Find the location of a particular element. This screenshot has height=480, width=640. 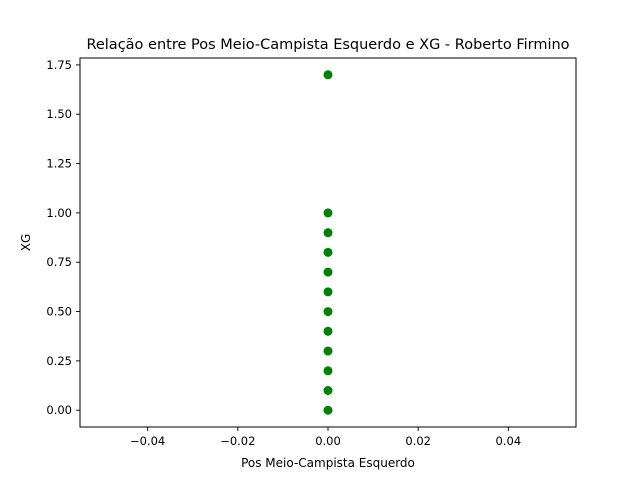

x-tick-label: −0.02 is located at coordinates (237, 441).